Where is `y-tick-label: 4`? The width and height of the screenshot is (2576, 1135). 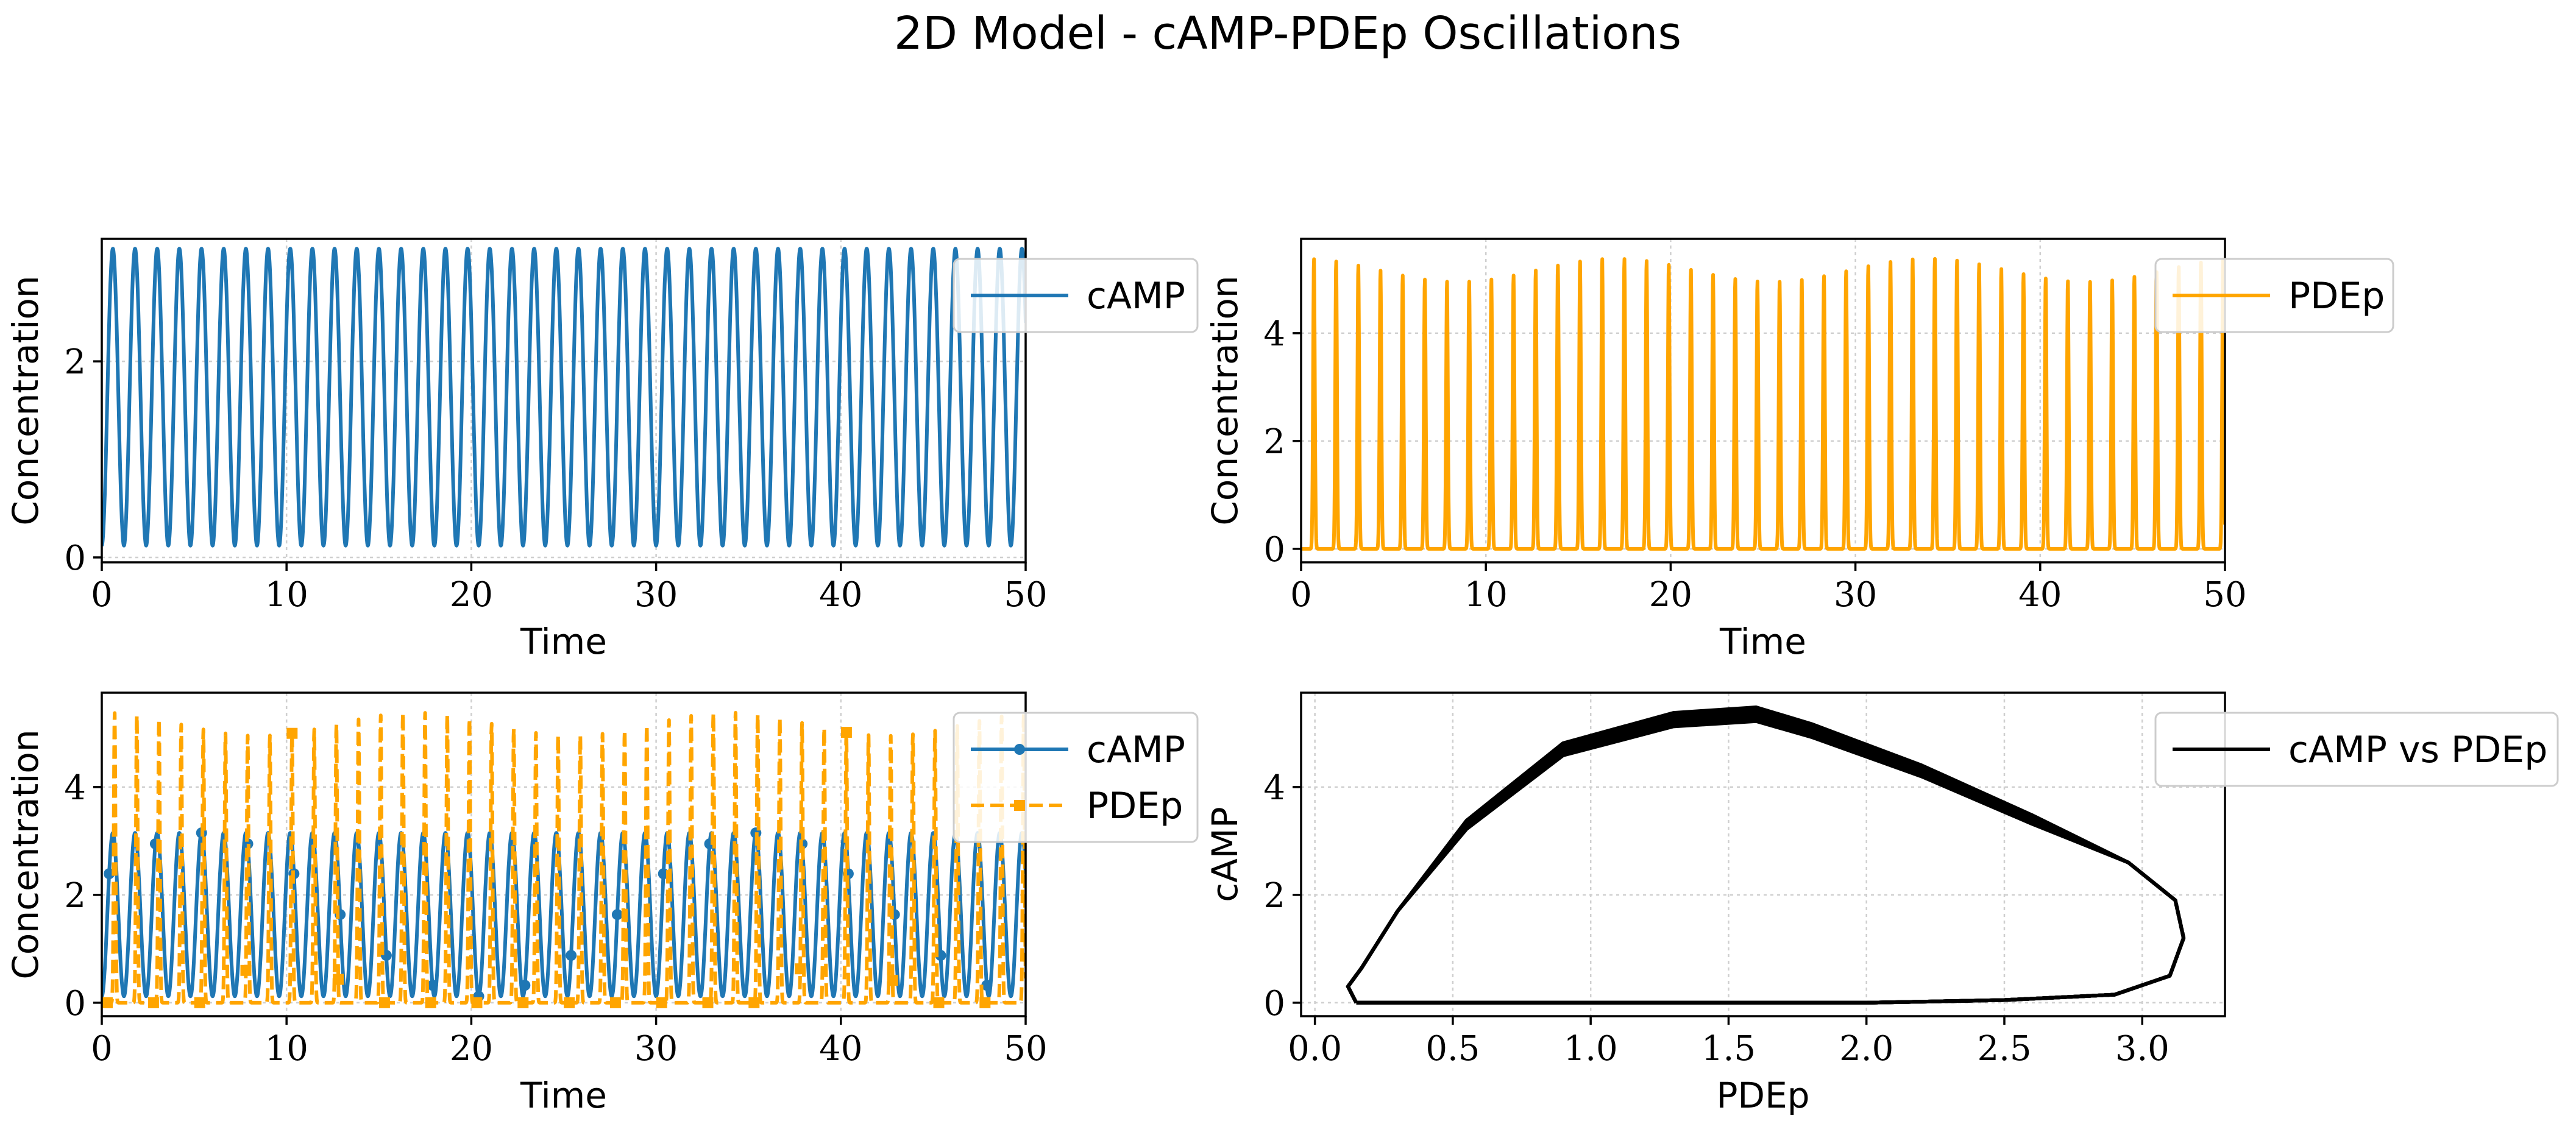
y-tick-label: 4 is located at coordinates (75, 788).